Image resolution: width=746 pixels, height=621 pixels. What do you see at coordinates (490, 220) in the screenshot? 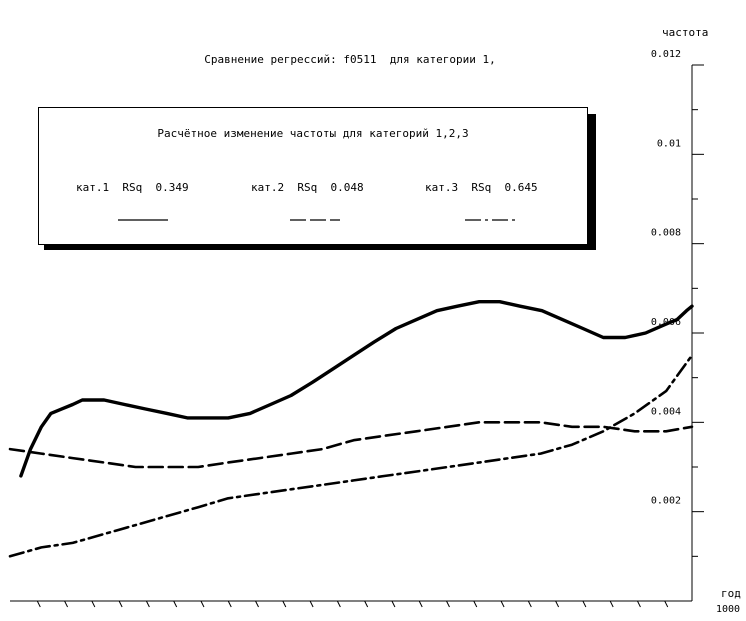
I see `legend-swatch-cat3` at bounding box center [490, 220].